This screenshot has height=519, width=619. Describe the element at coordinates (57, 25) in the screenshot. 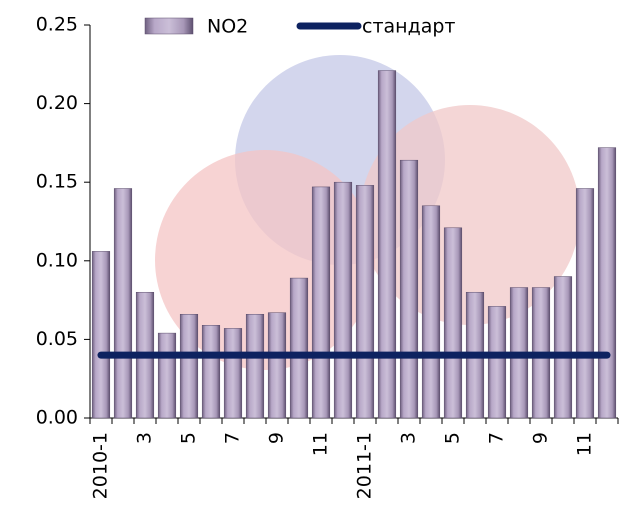

I see `y-tick-label: 0.25` at that location.